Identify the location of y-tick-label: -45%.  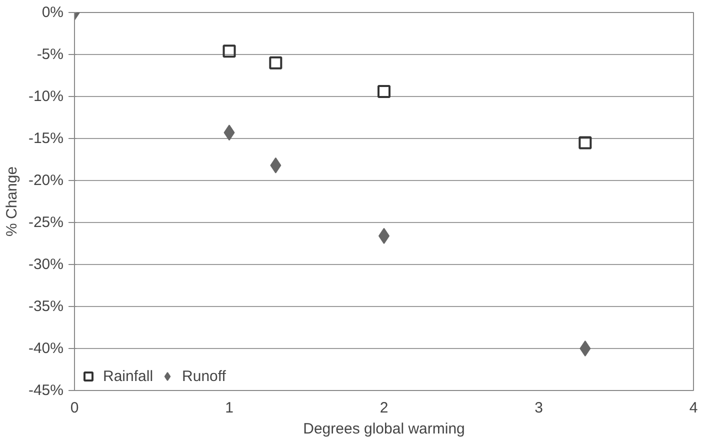
(46, 390).